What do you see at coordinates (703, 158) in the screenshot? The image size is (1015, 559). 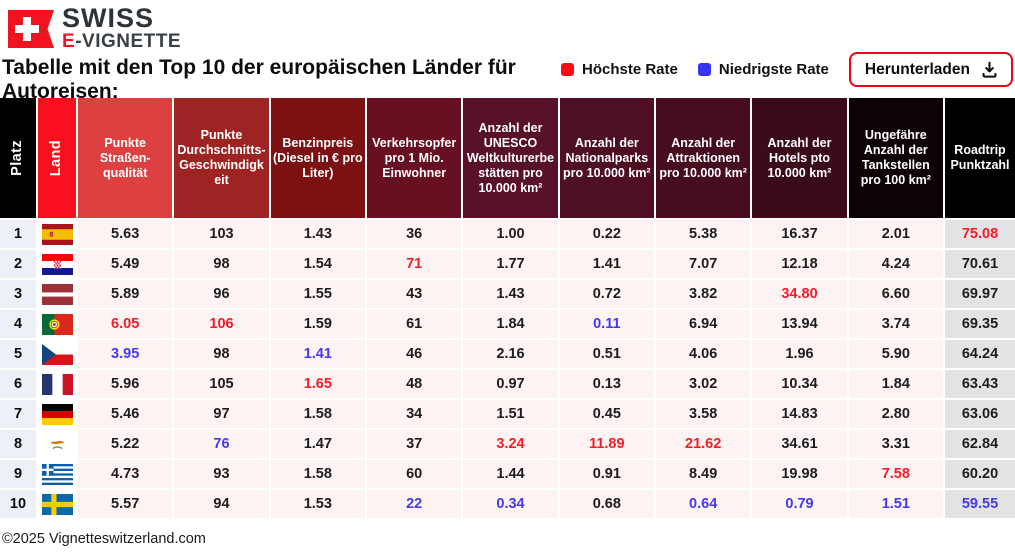 I see `column-header-anzahl-der-attraktionen-pro-10-000-km: Anzahl der Attraktionen pro 10.000 km²` at bounding box center [703, 158].